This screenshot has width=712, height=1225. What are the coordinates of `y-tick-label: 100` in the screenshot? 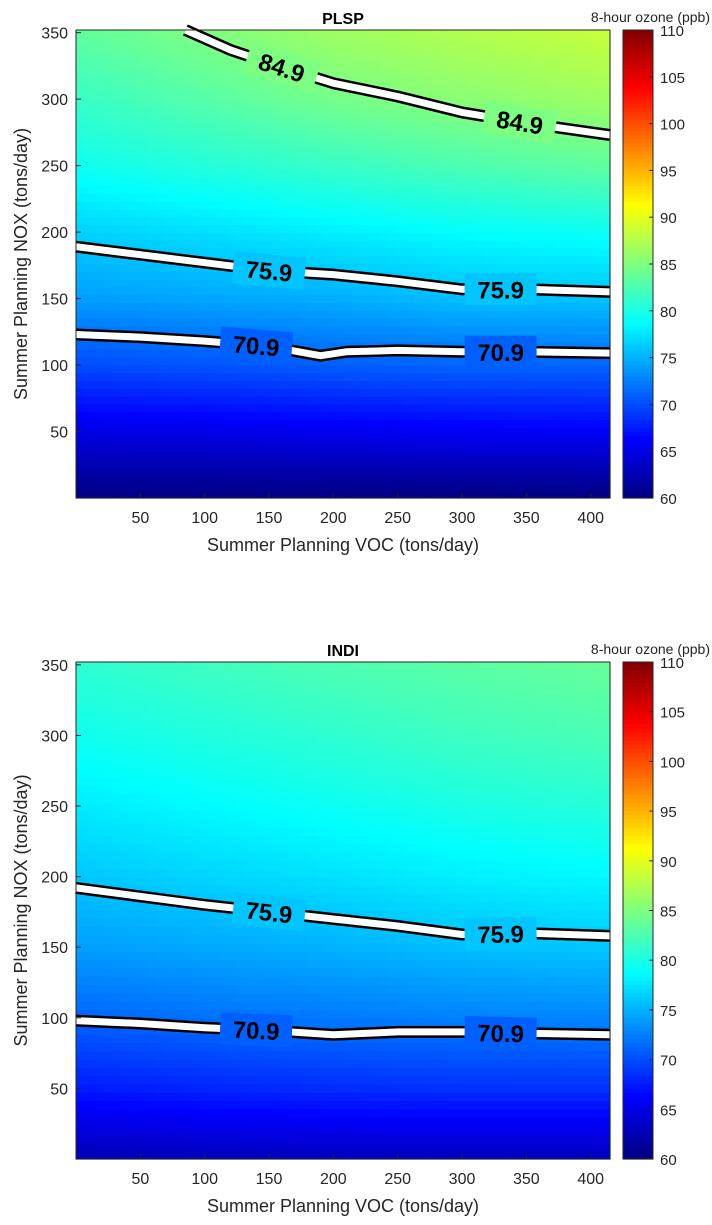 It's located at (54, 366).